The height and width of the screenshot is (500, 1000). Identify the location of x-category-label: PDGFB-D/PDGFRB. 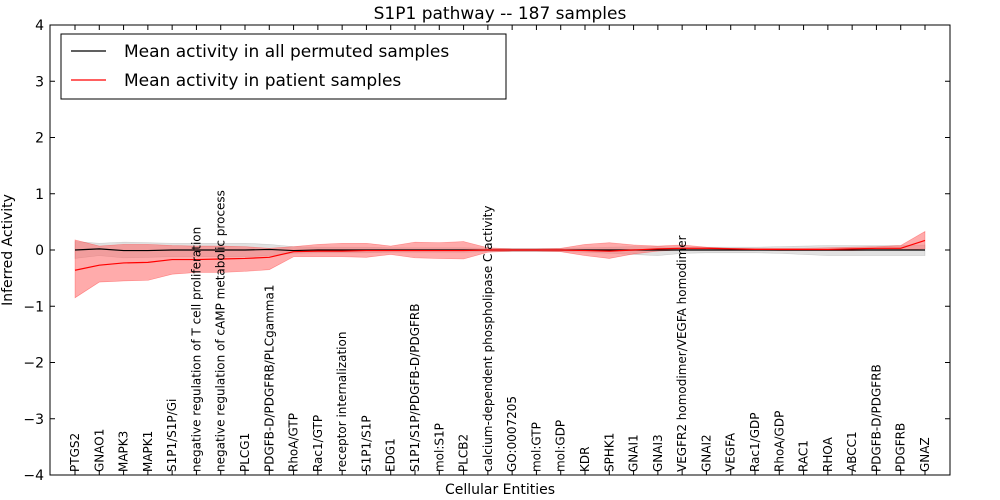
(876, 418).